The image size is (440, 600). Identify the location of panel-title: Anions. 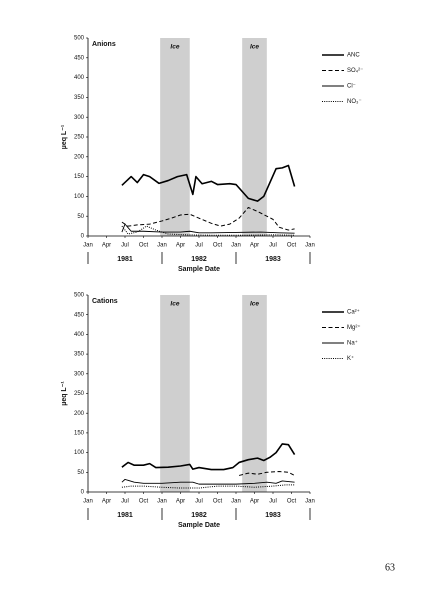
(104, 44).